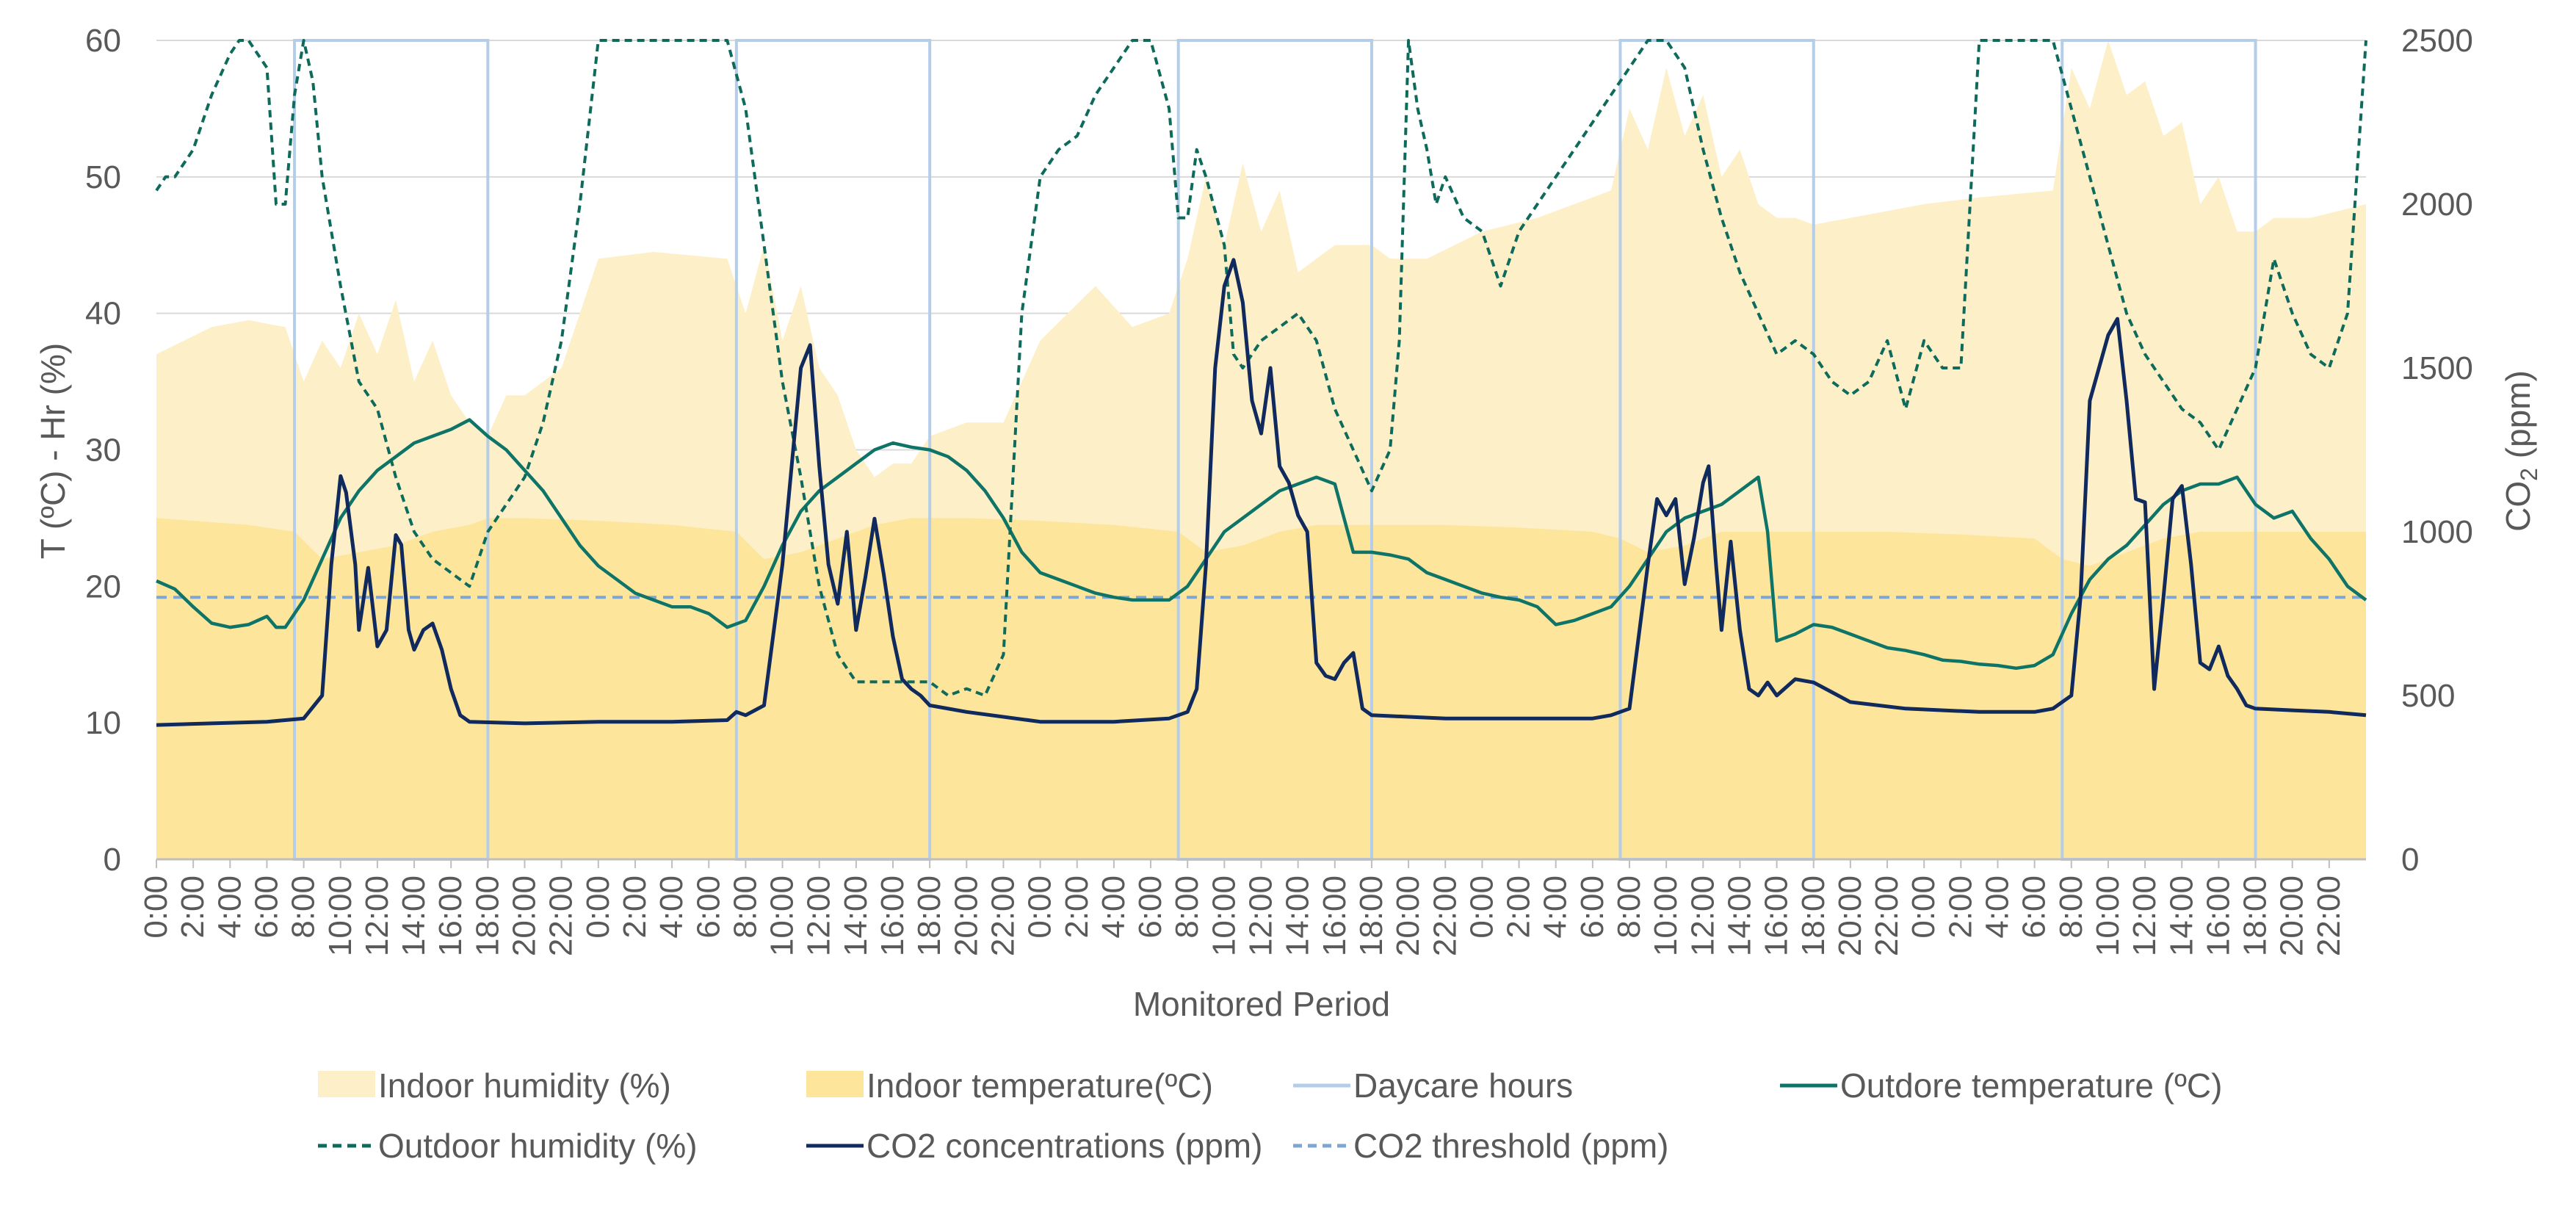 The image size is (2576, 1217). I want to click on x-axis-title: Monitored Period, so click(1261, 1004).